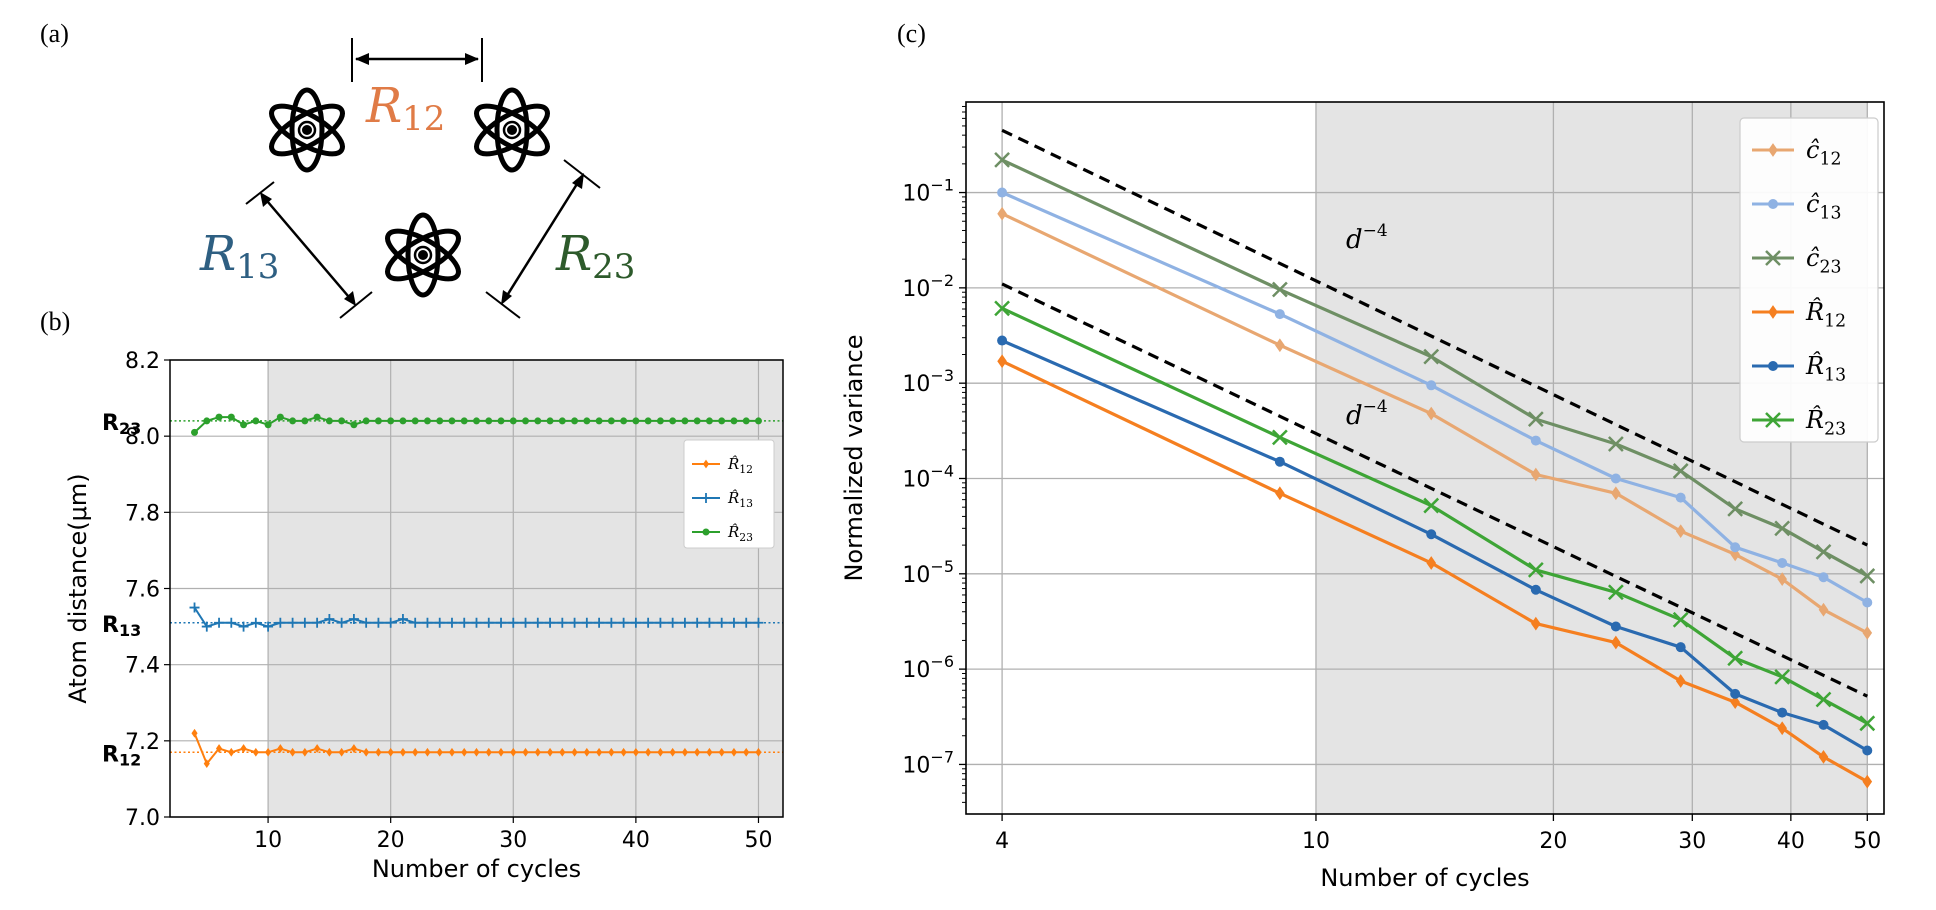  What do you see at coordinates (55, 321) in the screenshot?
I see `panel-label-b: (b)` at bounding box center [55, 321].